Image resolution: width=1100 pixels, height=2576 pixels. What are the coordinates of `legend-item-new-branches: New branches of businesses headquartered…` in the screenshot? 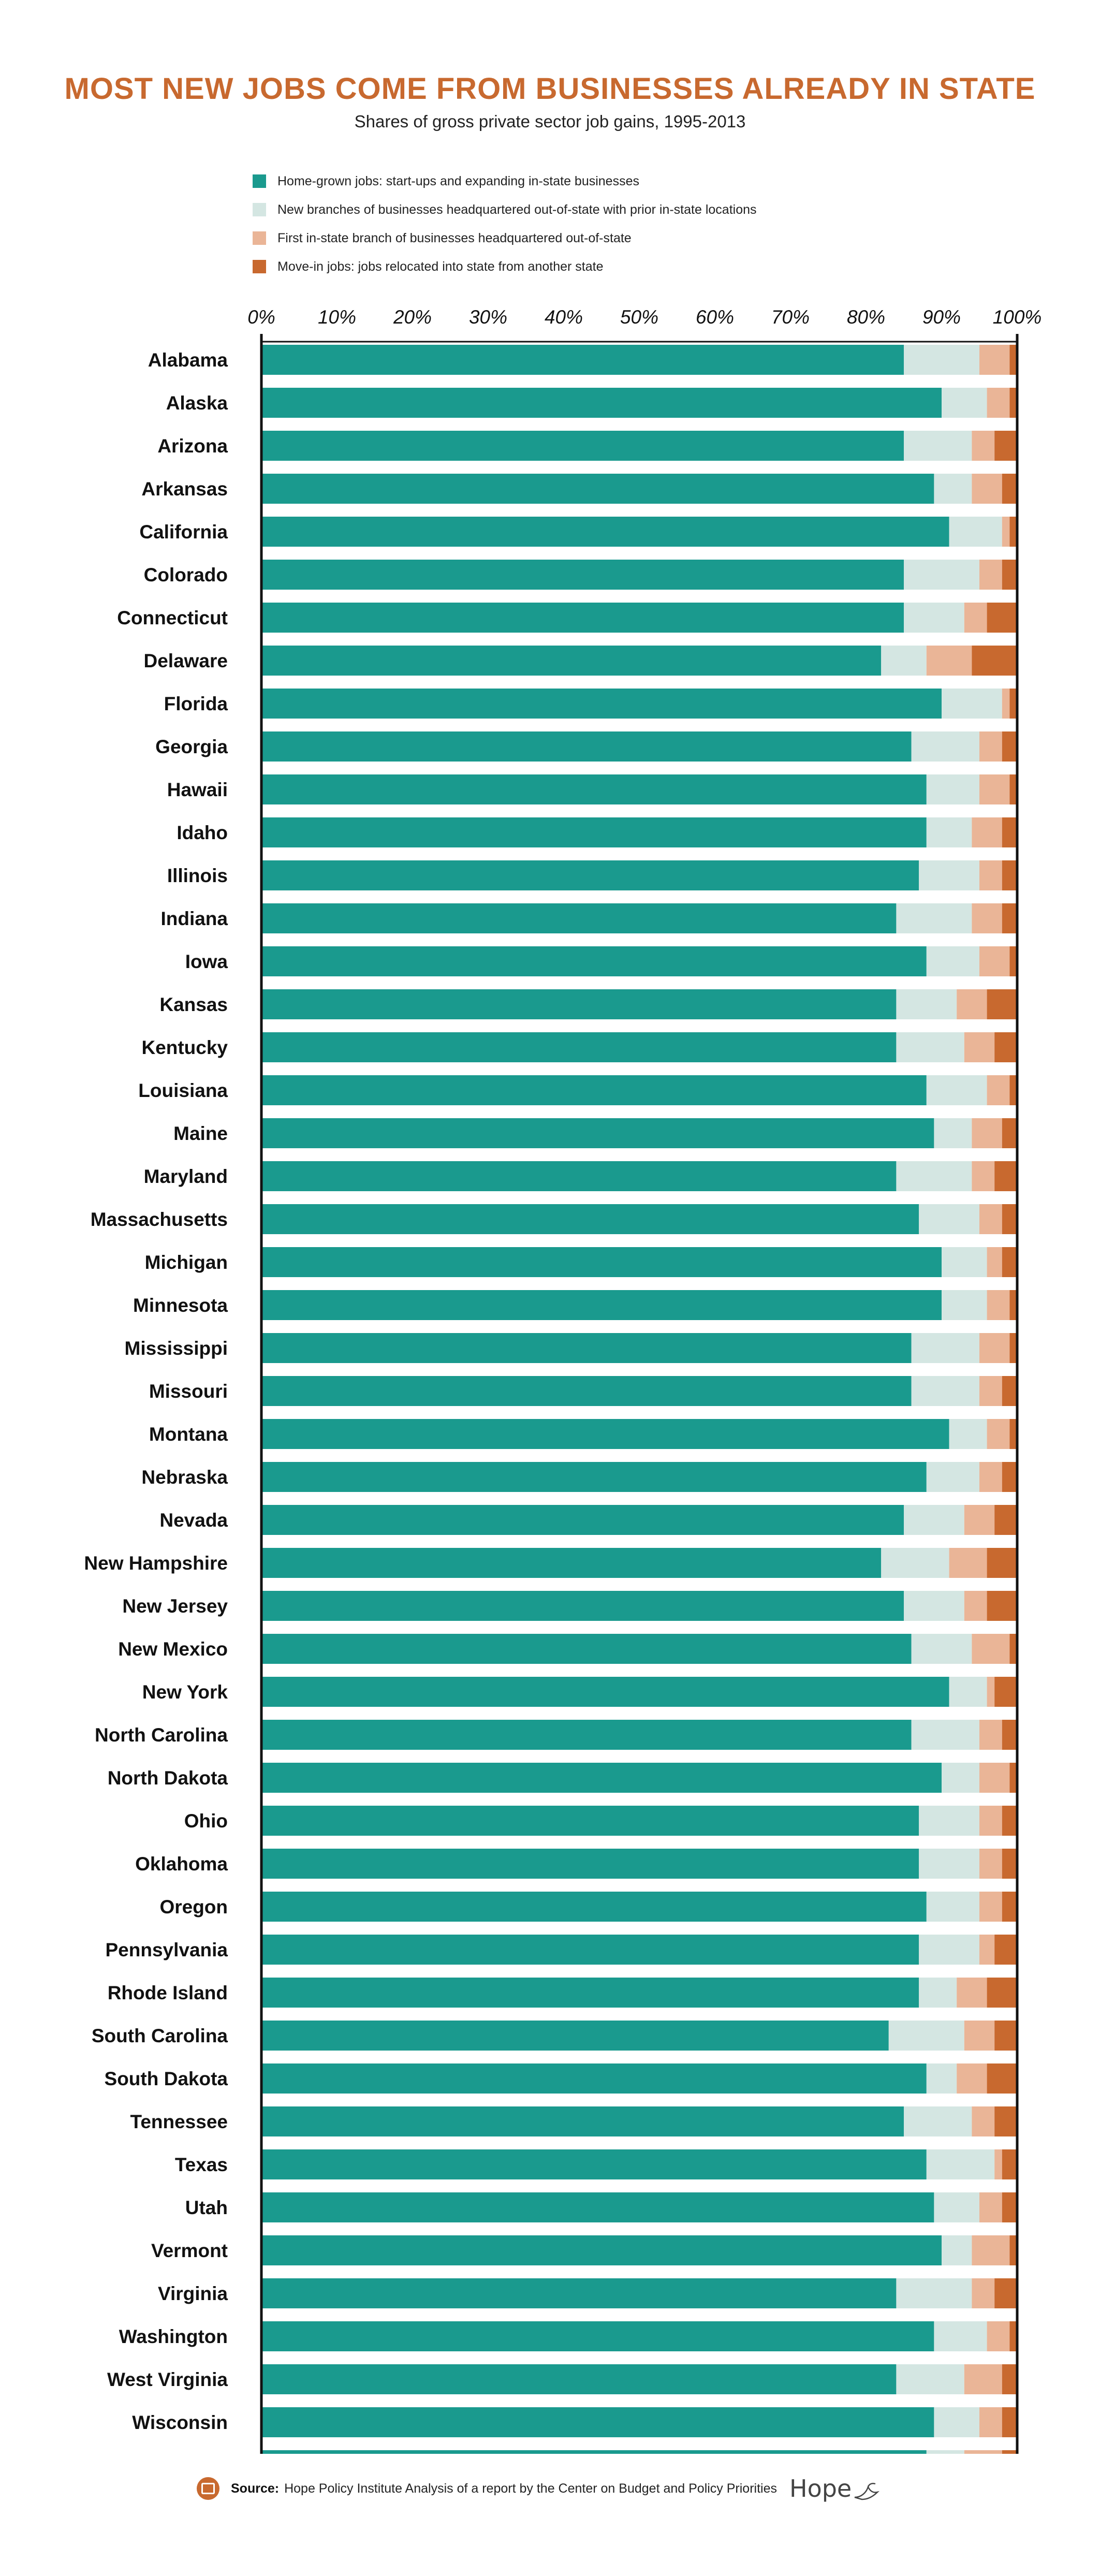 It's located at (505, 210).